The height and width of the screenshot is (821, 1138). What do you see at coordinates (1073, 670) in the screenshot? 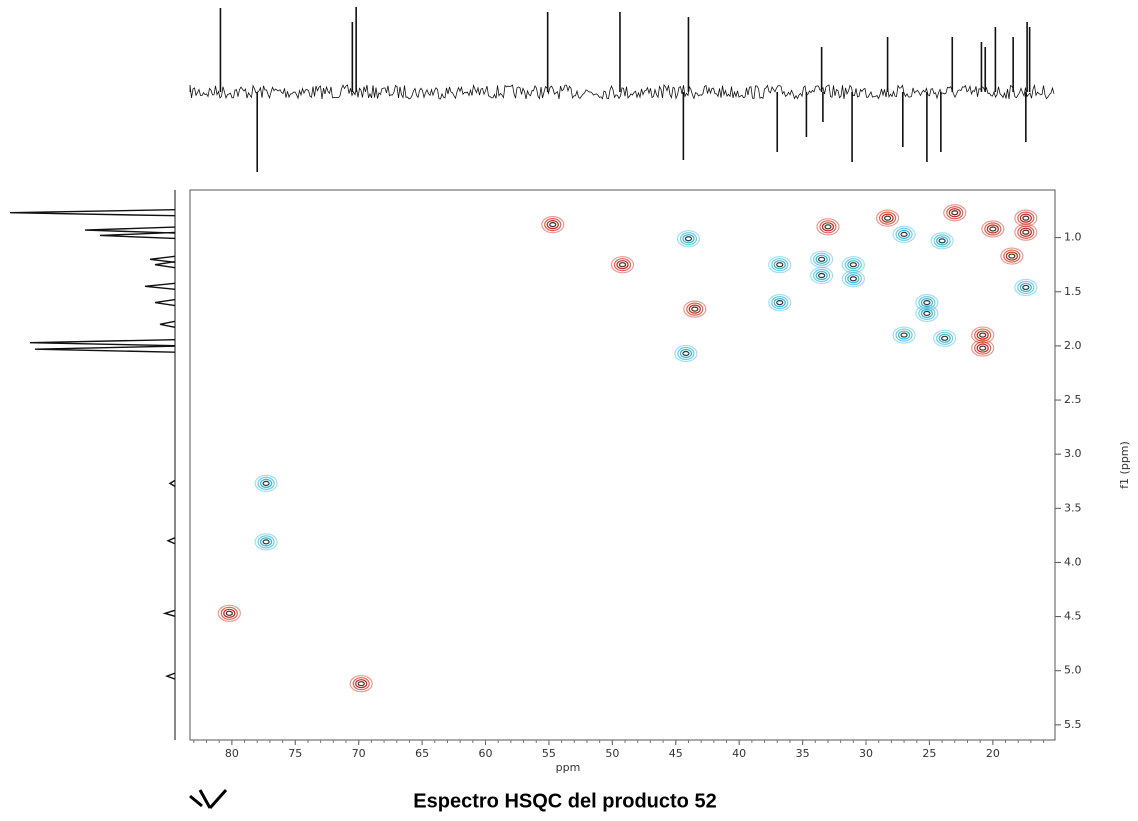
I see `y-tick-label: 5.0` at bounding box center [1073, 670].